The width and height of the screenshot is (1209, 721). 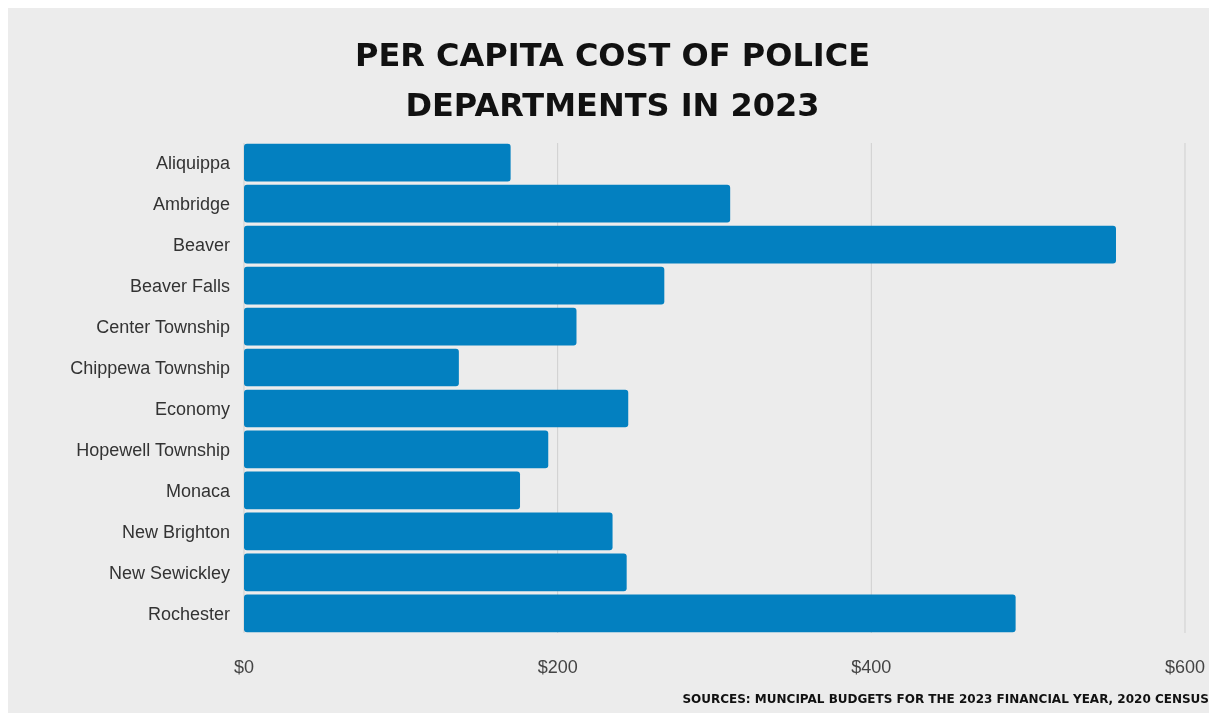 I want to click on y-tick-label: Chippewa Township, so click(x=150, y=367).